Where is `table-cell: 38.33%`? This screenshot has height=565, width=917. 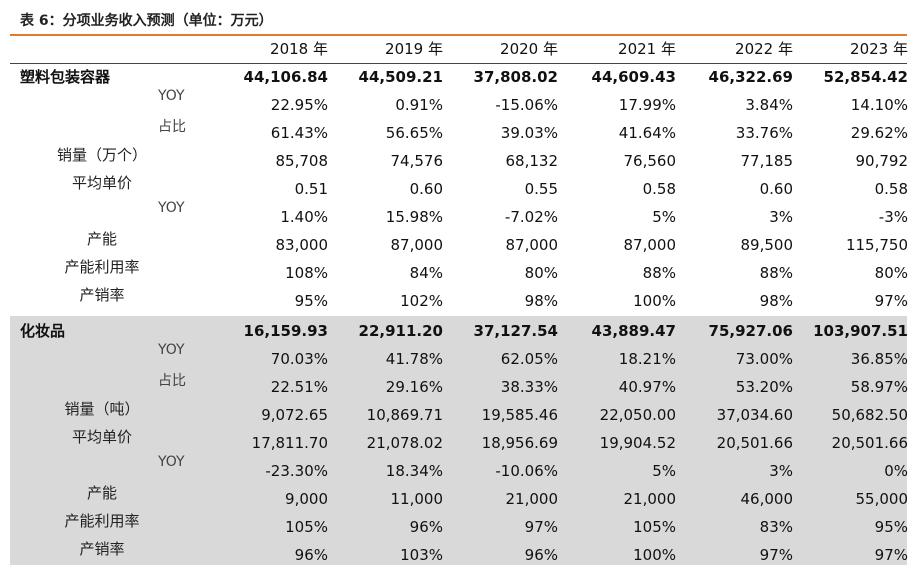
table-cell: 38.33% is located at coordinates (529, 387).